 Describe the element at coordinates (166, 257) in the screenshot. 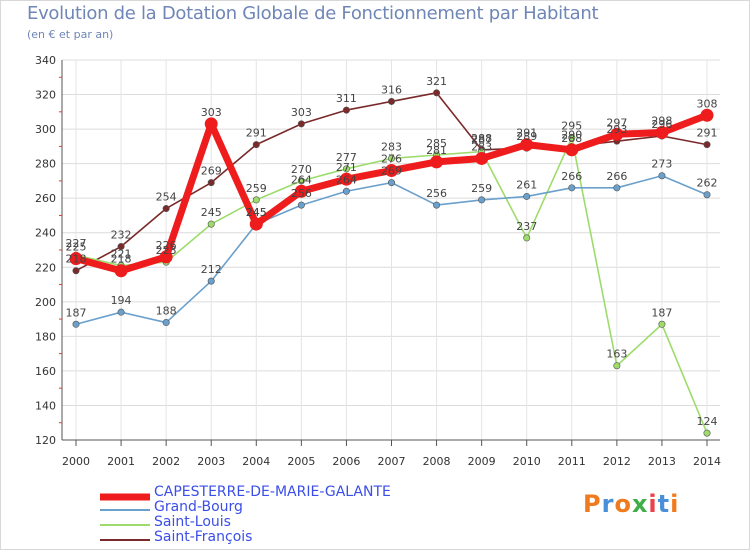

I see `data-point-capesterre-de-marie-galante-2002` at that location.